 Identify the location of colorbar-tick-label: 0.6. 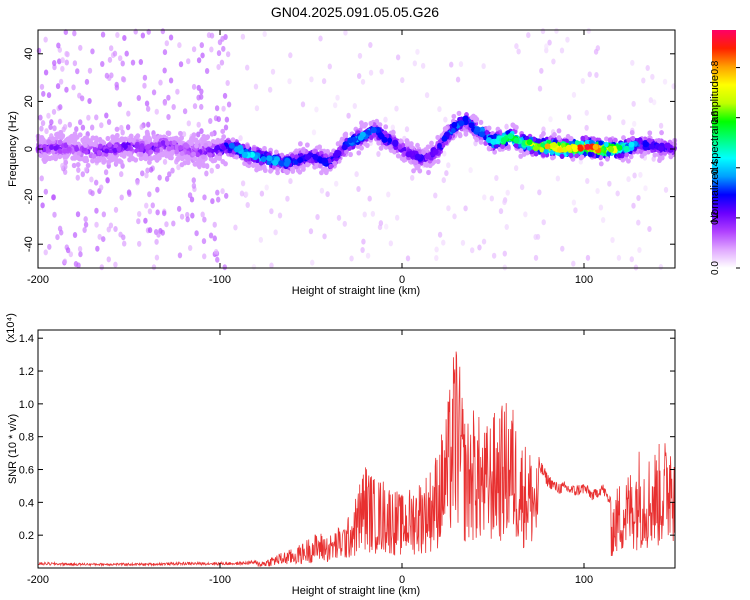
(715, 117).